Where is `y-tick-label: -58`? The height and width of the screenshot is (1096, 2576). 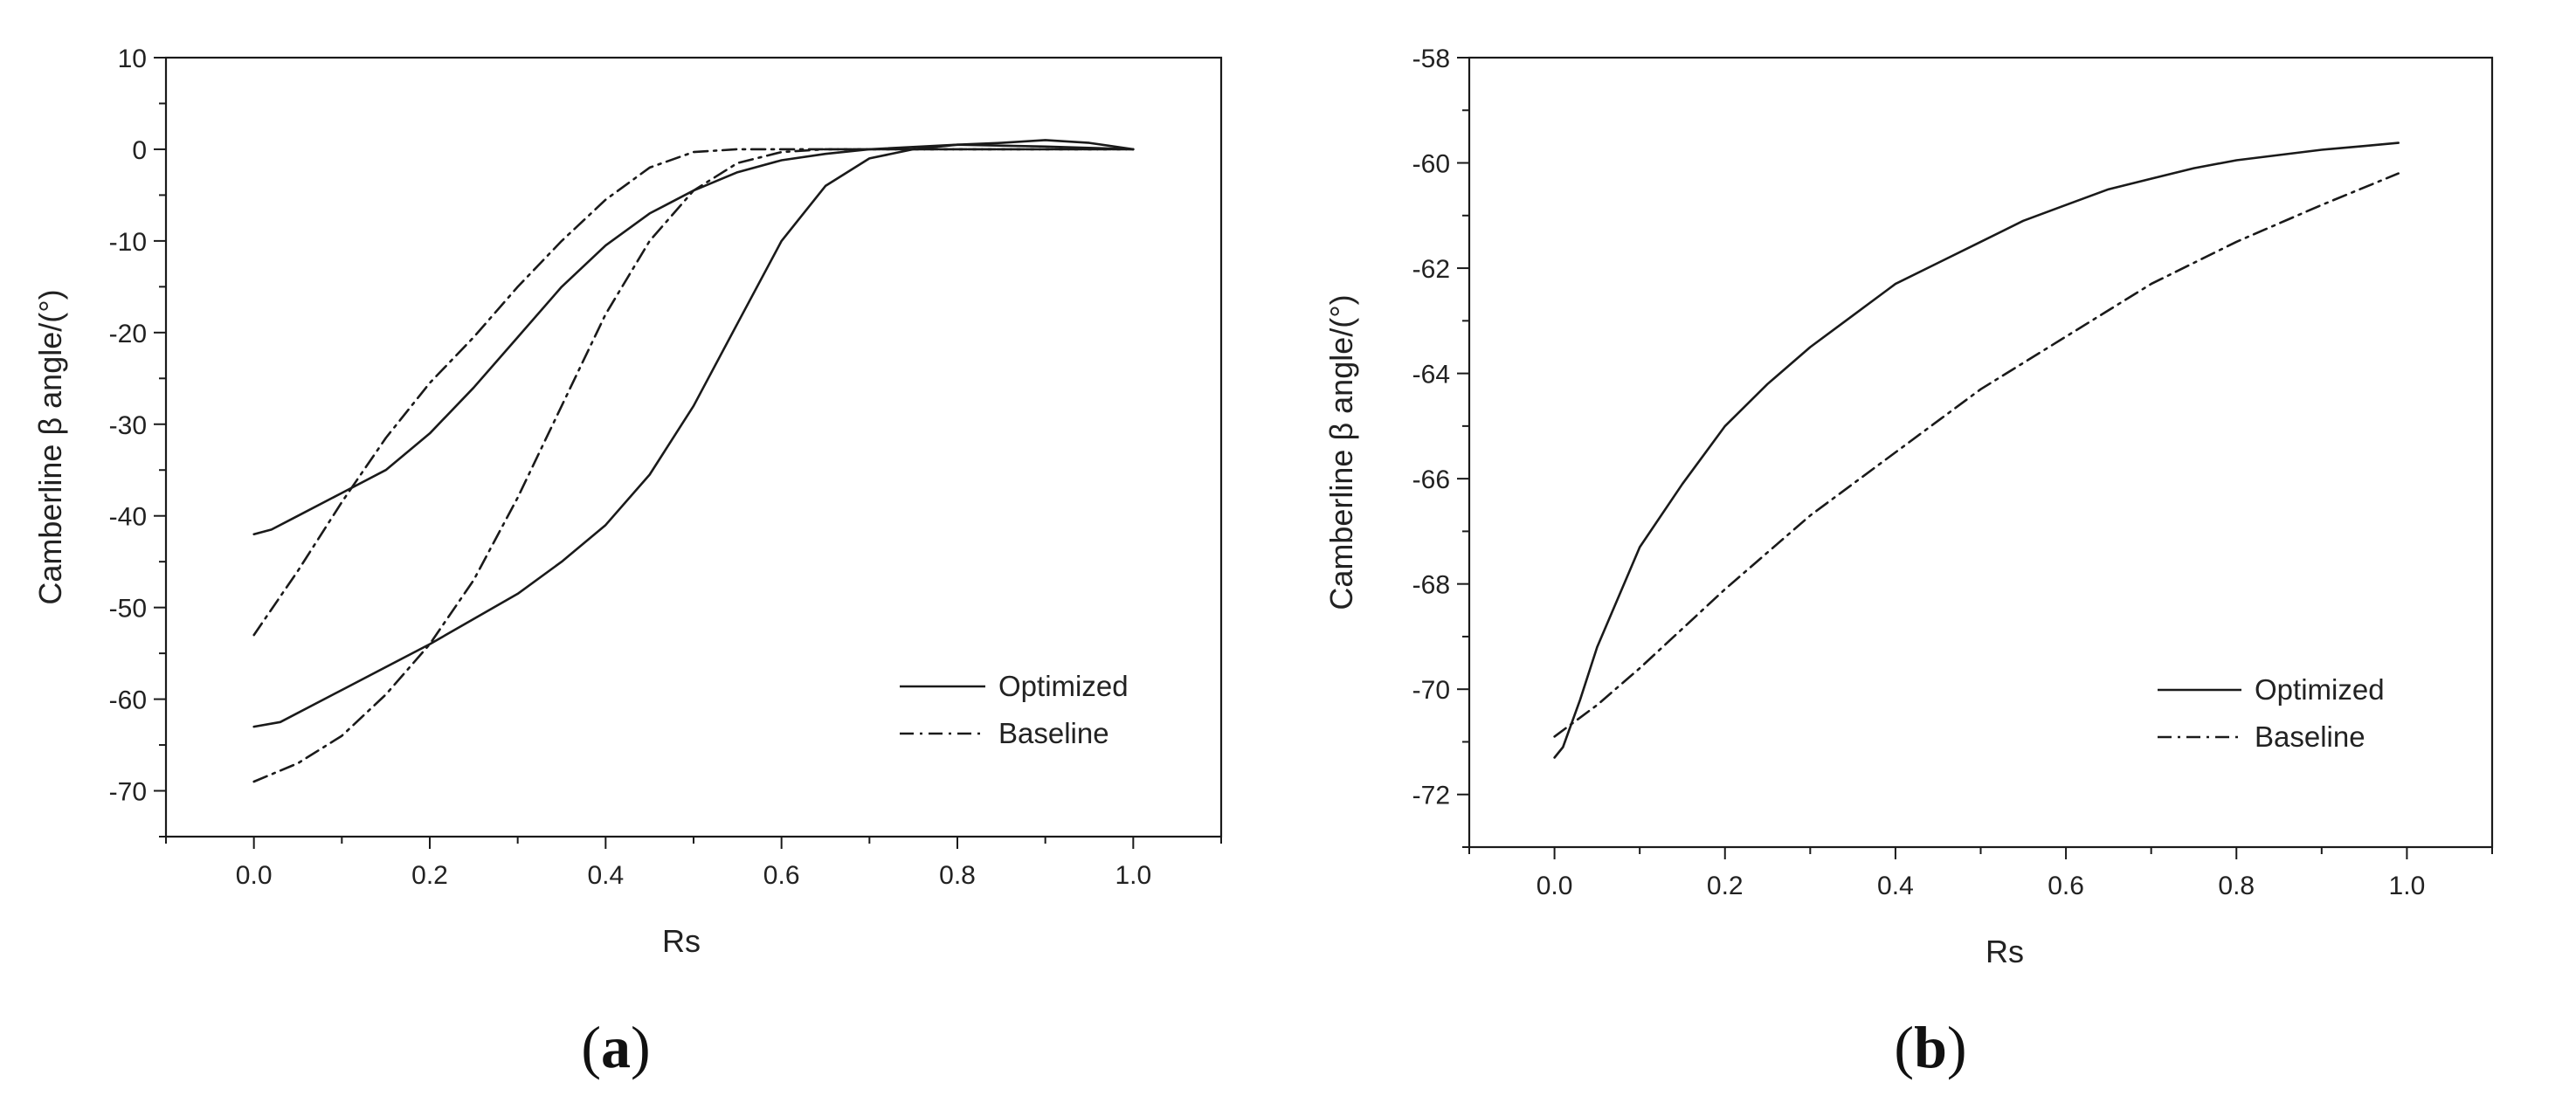 y-tick-label: -58 is located at coordinates (1431, 59).